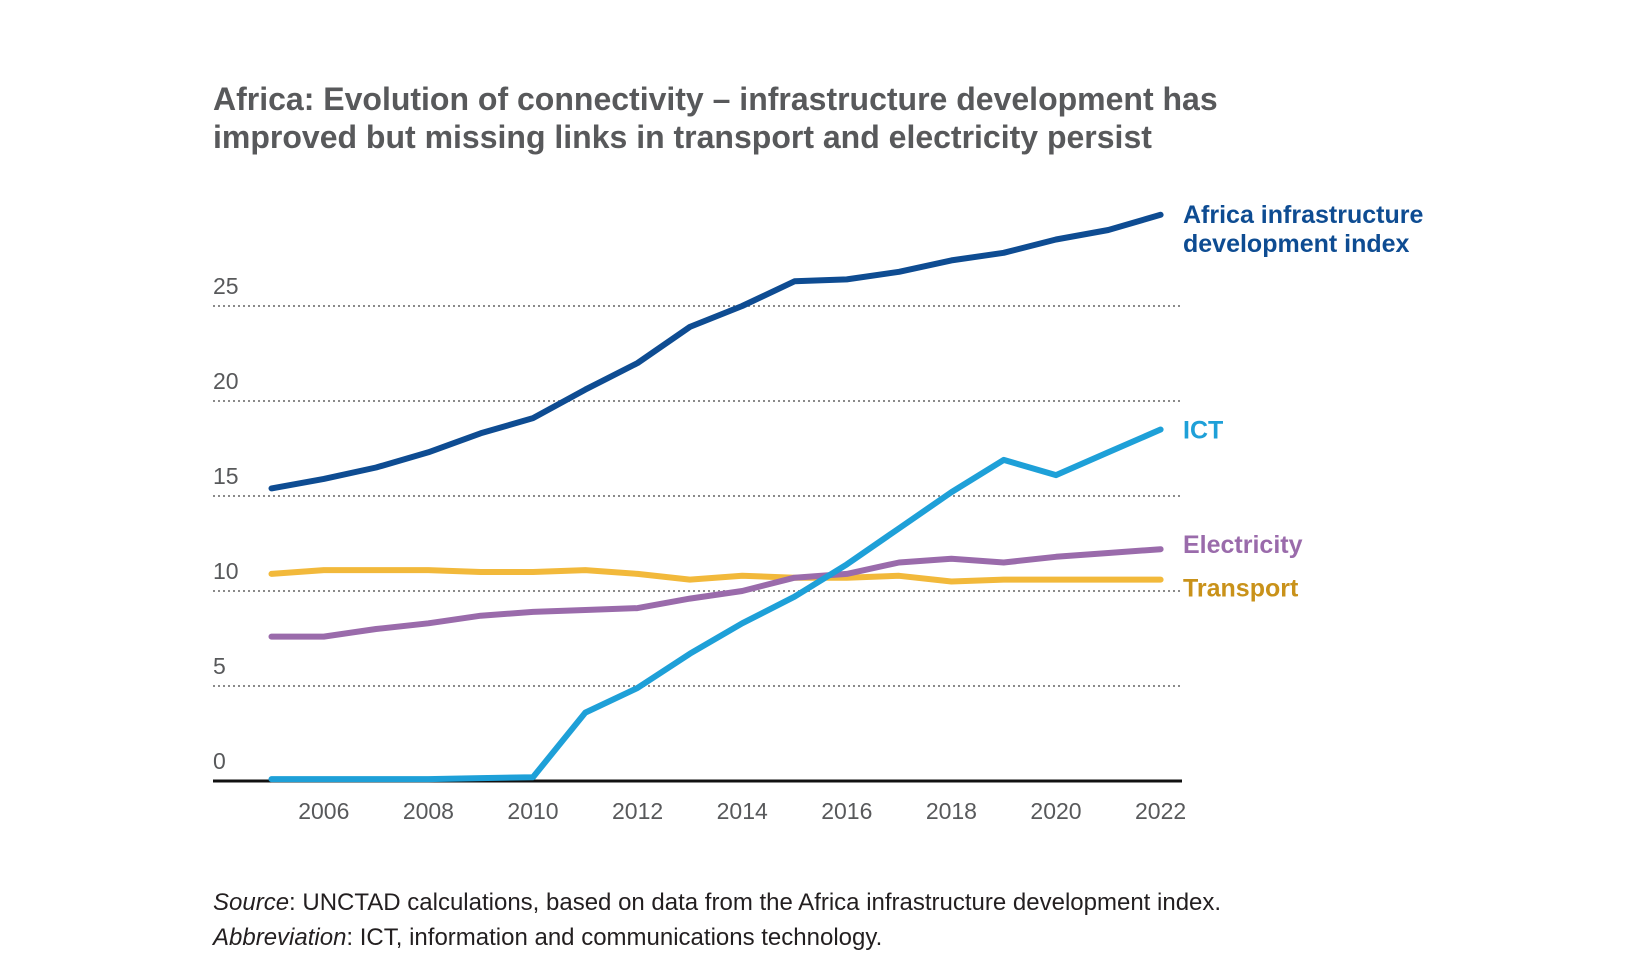 The width and height of the screenshot is (1632, 978). Describe the element at coordinates (219, 761) in the screenshot. I see `y-tick-label: 0` at that location.